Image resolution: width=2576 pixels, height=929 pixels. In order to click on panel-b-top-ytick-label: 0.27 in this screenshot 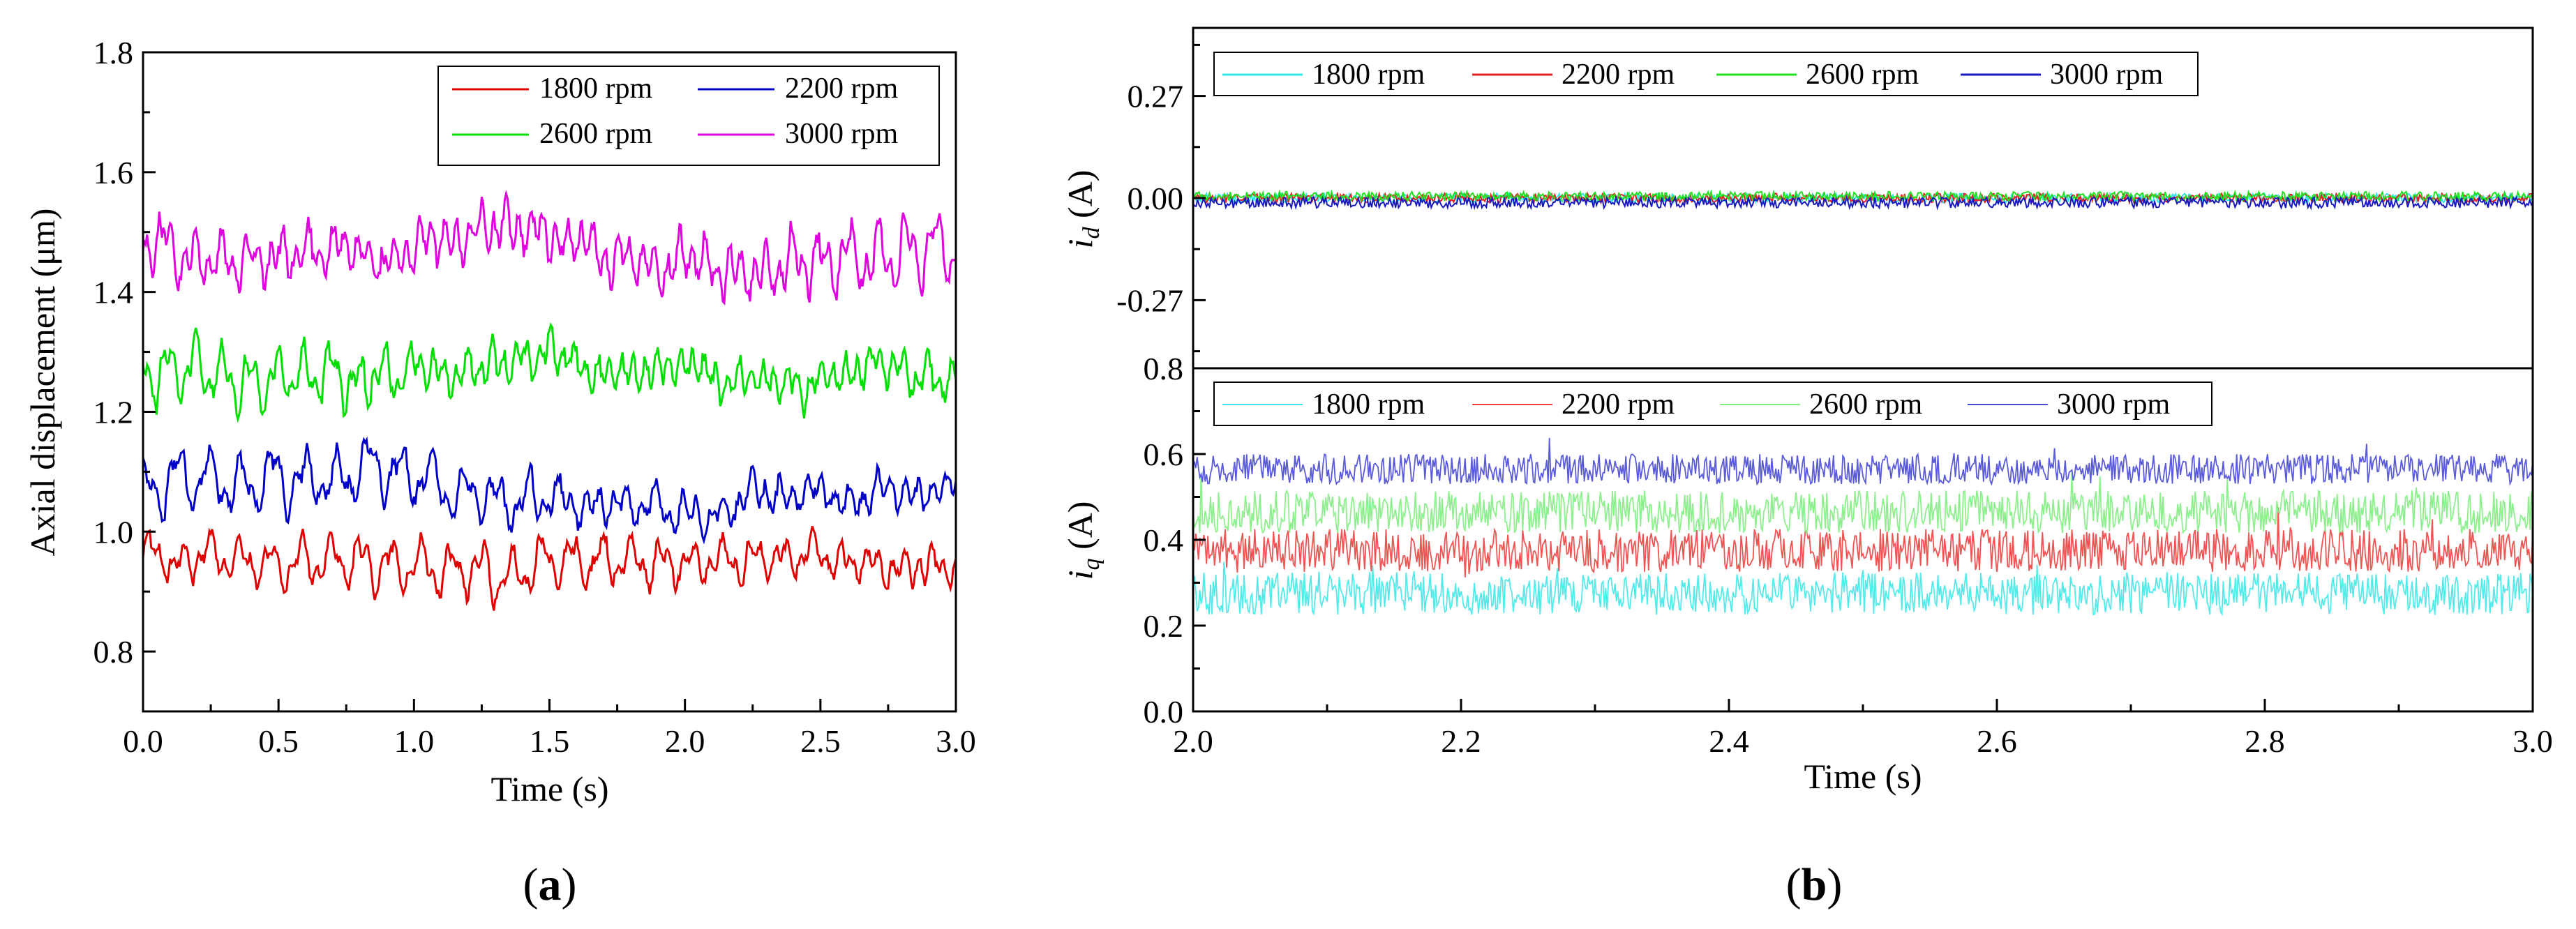, I will do `click(1156, 96)`.